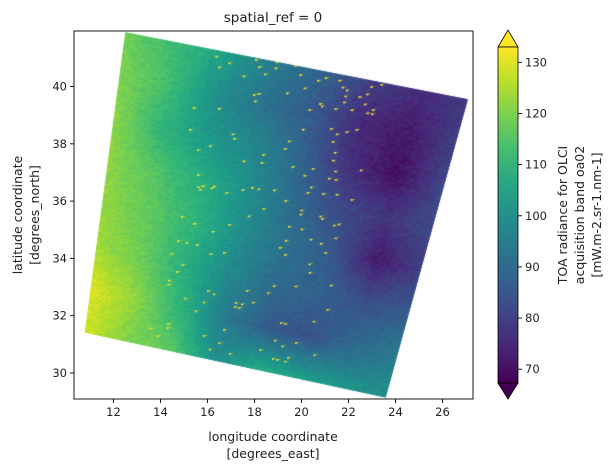  What do you see at coordinates (532, 318) in the screenshot?
I see `colorbar-tick-label: 80` at bounding box center [532, 318].